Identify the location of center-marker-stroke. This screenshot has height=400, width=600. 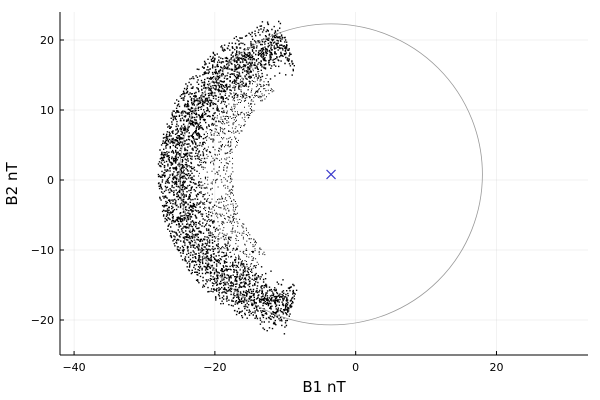
(331, 174).